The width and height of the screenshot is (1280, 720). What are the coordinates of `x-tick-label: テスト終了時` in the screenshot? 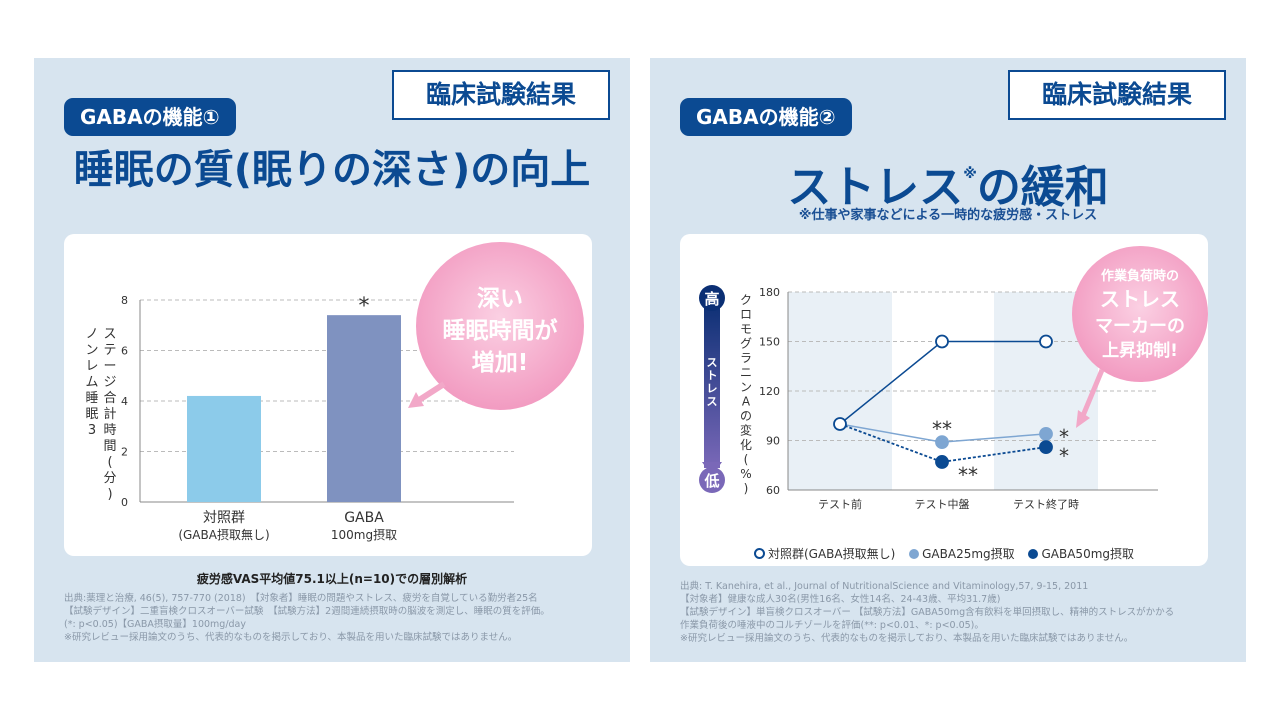 It's located at (1046, 504).